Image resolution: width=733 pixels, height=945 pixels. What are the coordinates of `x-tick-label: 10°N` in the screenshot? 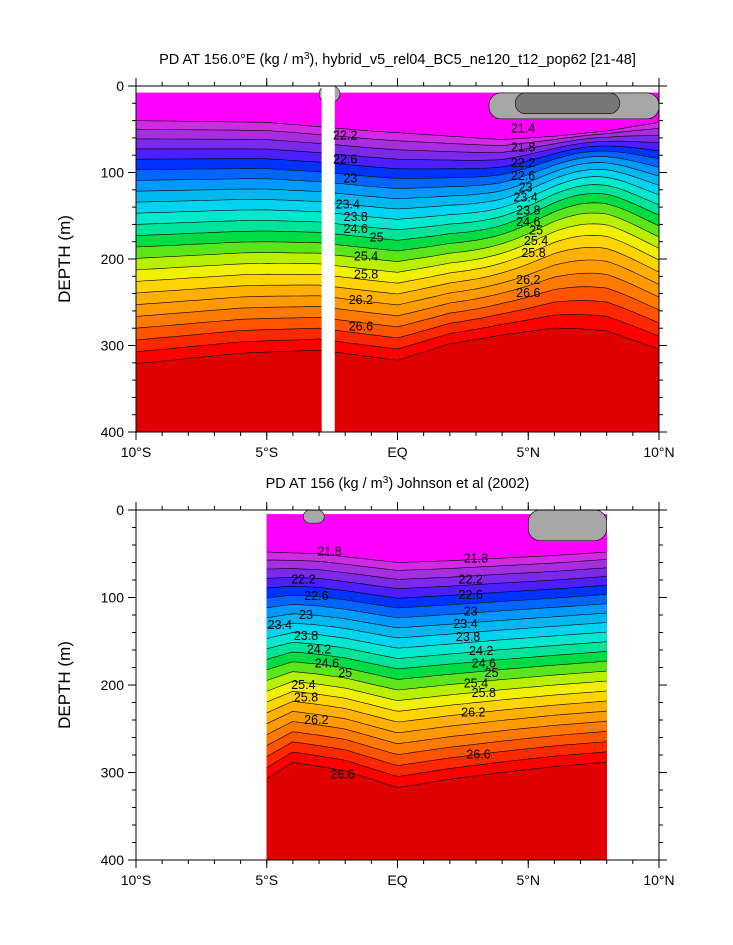 It's located at (658, 452).